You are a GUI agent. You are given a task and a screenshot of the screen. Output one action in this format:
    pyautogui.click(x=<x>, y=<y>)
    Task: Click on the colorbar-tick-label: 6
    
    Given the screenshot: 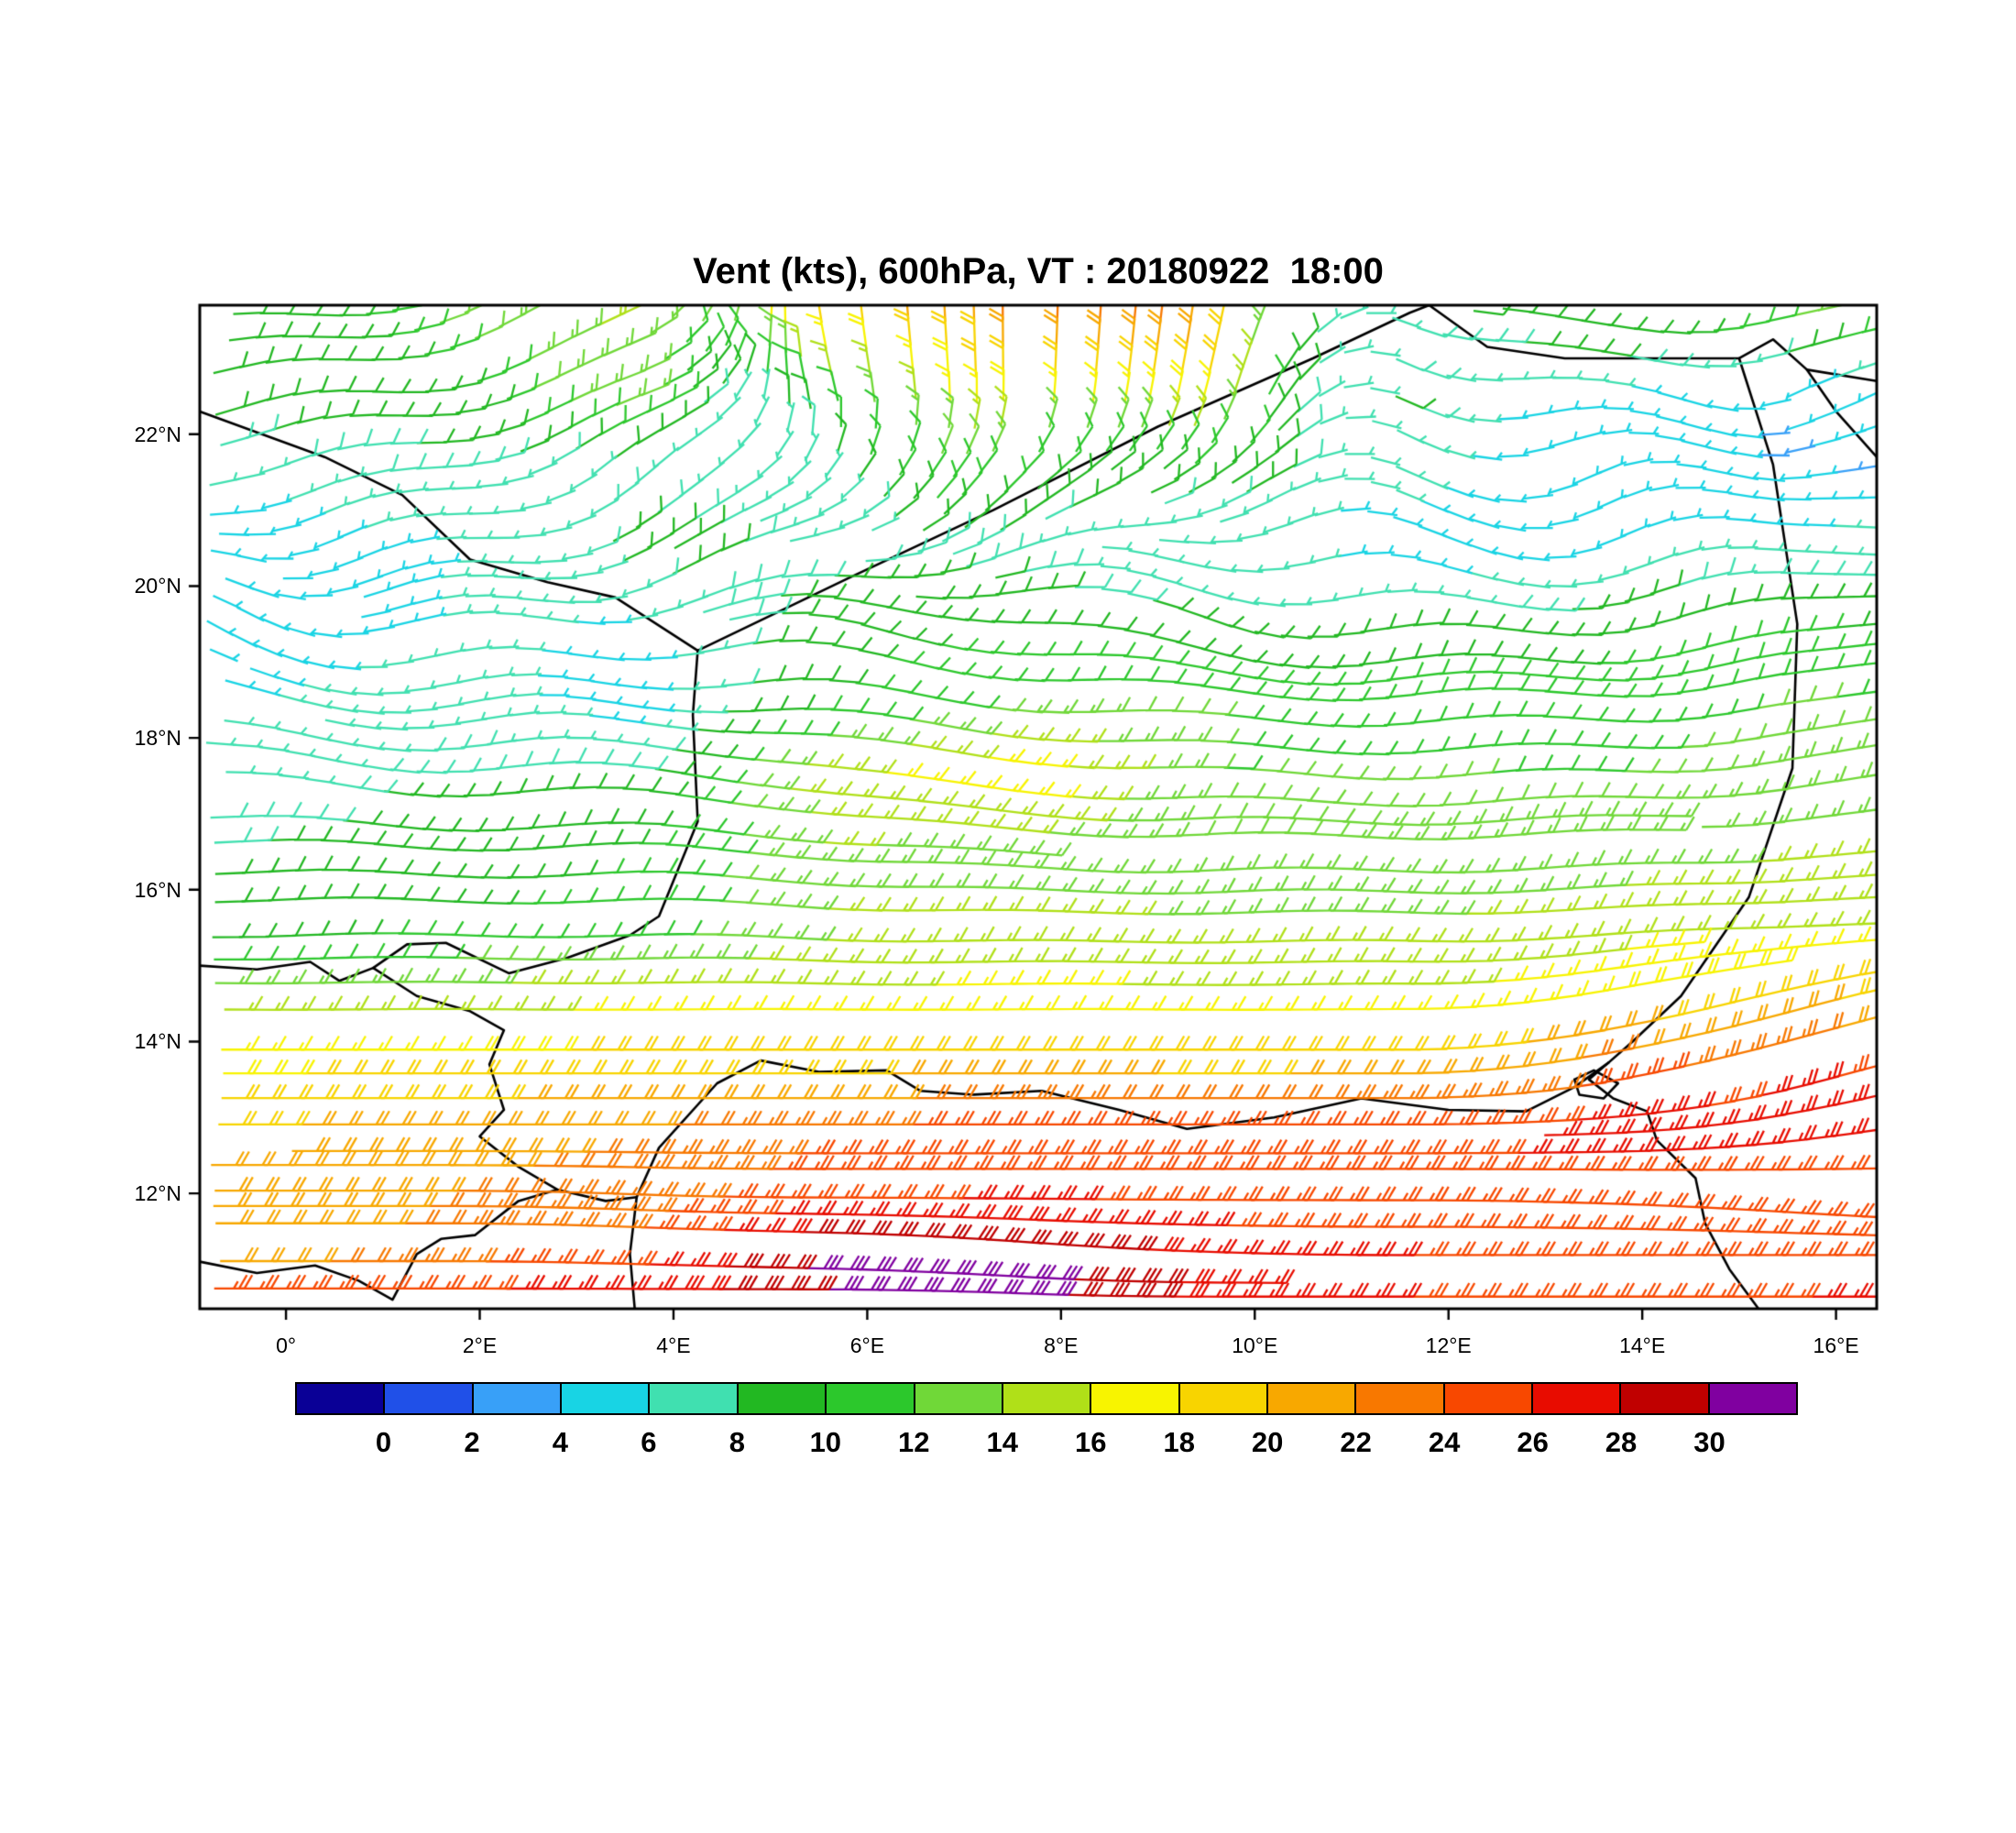 What is the action you would take?
    pyautogui.click(x=649, y=1442)
    